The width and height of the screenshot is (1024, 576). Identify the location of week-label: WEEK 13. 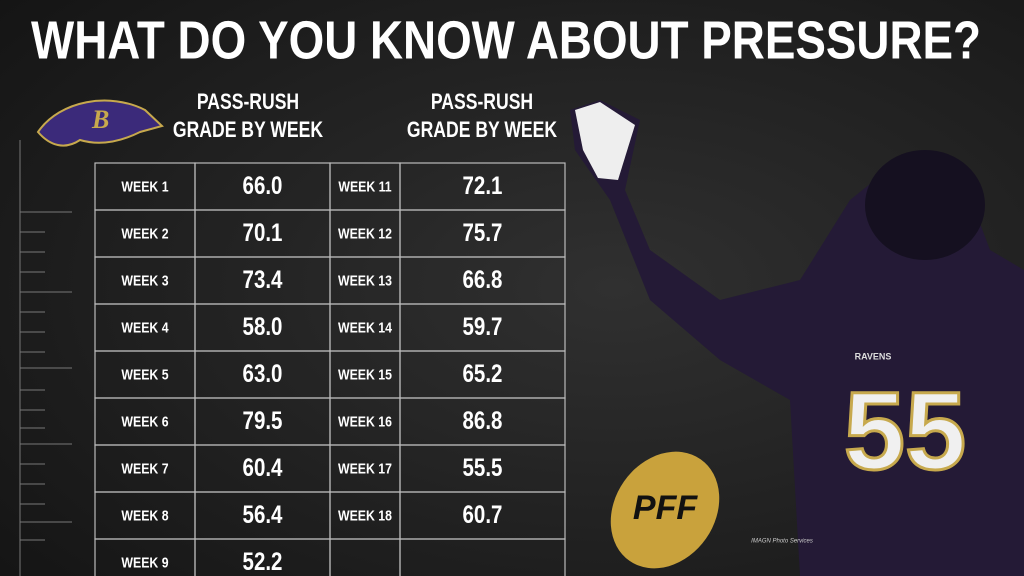
(365, 280).